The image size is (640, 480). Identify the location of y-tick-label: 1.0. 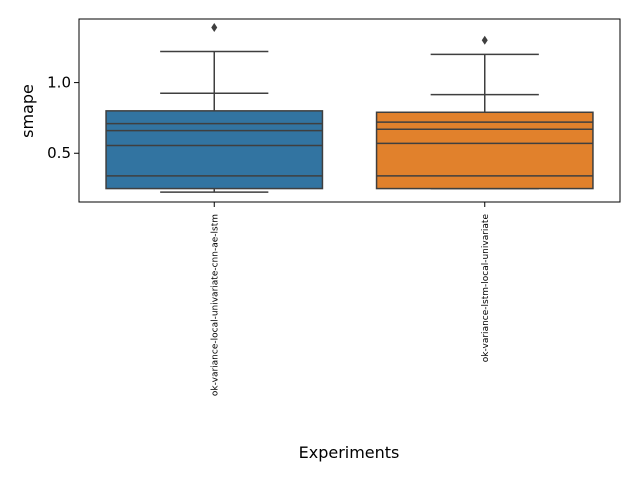
(59, 83).